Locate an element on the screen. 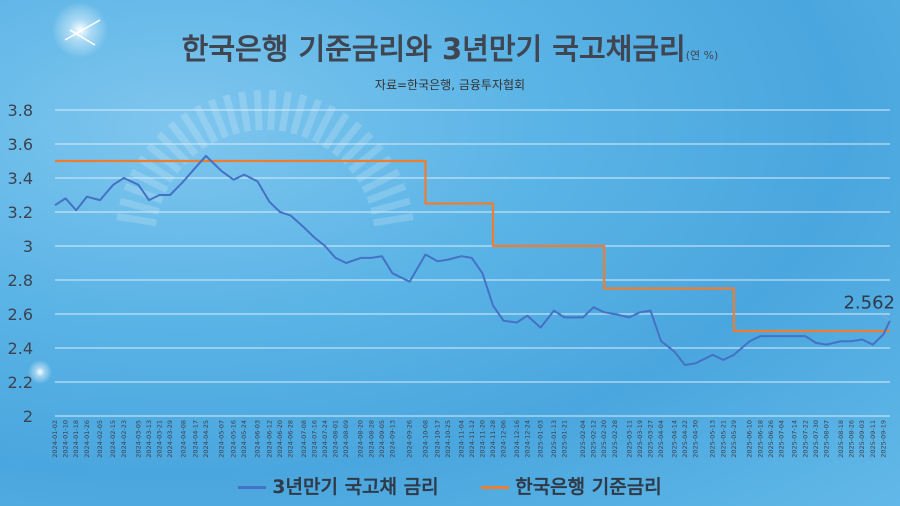 The width and height of the screenshot is (900, 506). x-tick-label: 2024-03-21 is located at coordinates (160, 439).